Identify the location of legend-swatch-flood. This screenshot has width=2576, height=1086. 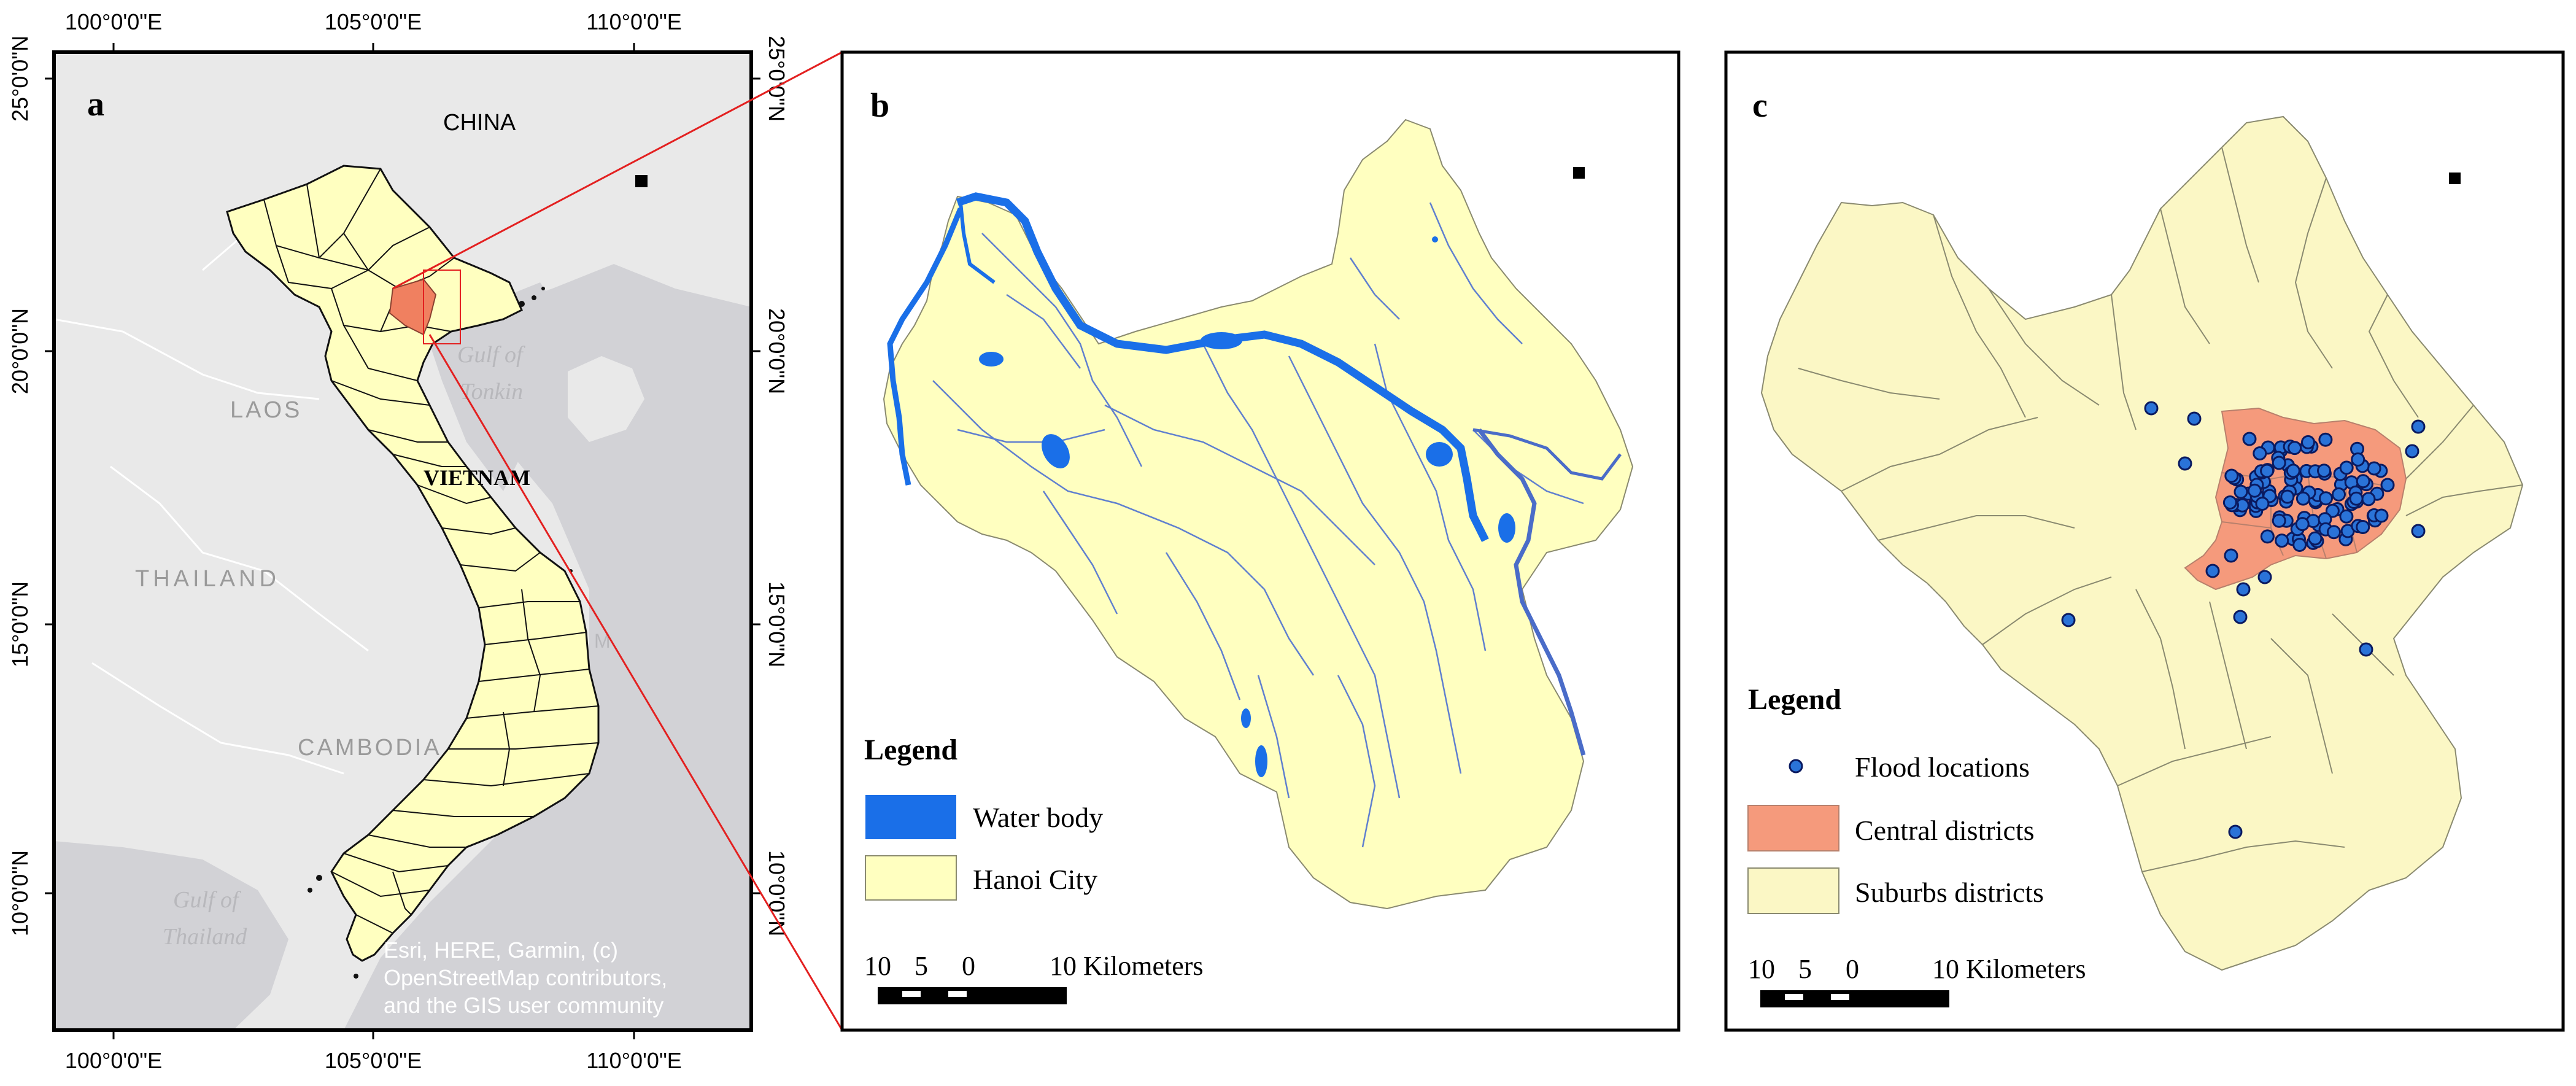
(1796, 766).